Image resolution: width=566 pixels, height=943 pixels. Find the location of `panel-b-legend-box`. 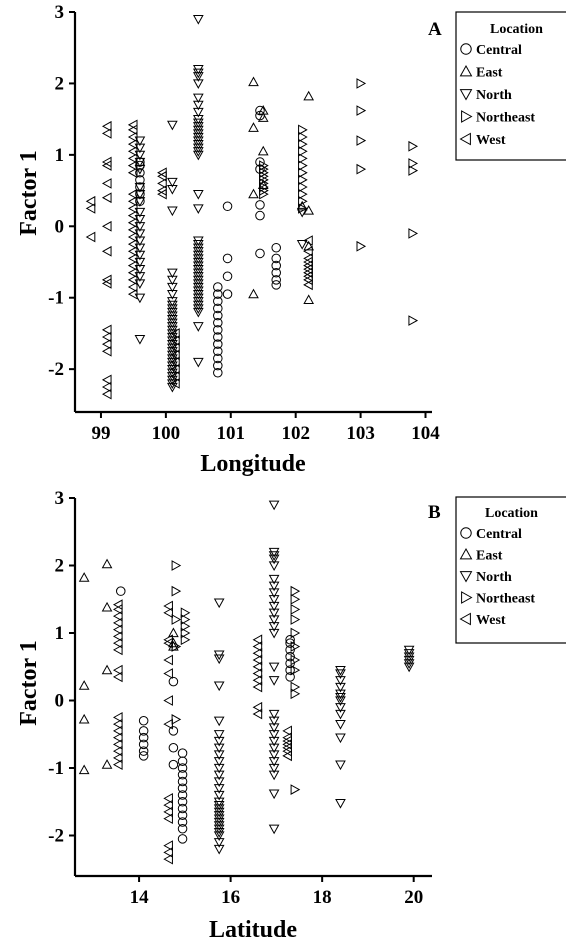

panel-b-legend-box is located at coordinates (510, 570).